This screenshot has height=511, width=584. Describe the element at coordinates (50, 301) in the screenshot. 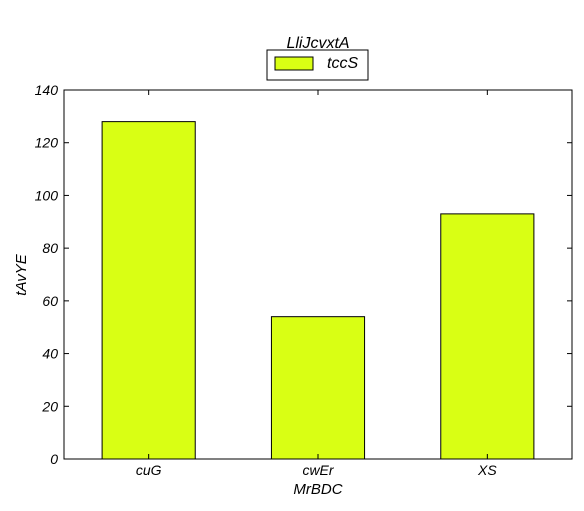

I see `y-tick-label: 60` at that location.